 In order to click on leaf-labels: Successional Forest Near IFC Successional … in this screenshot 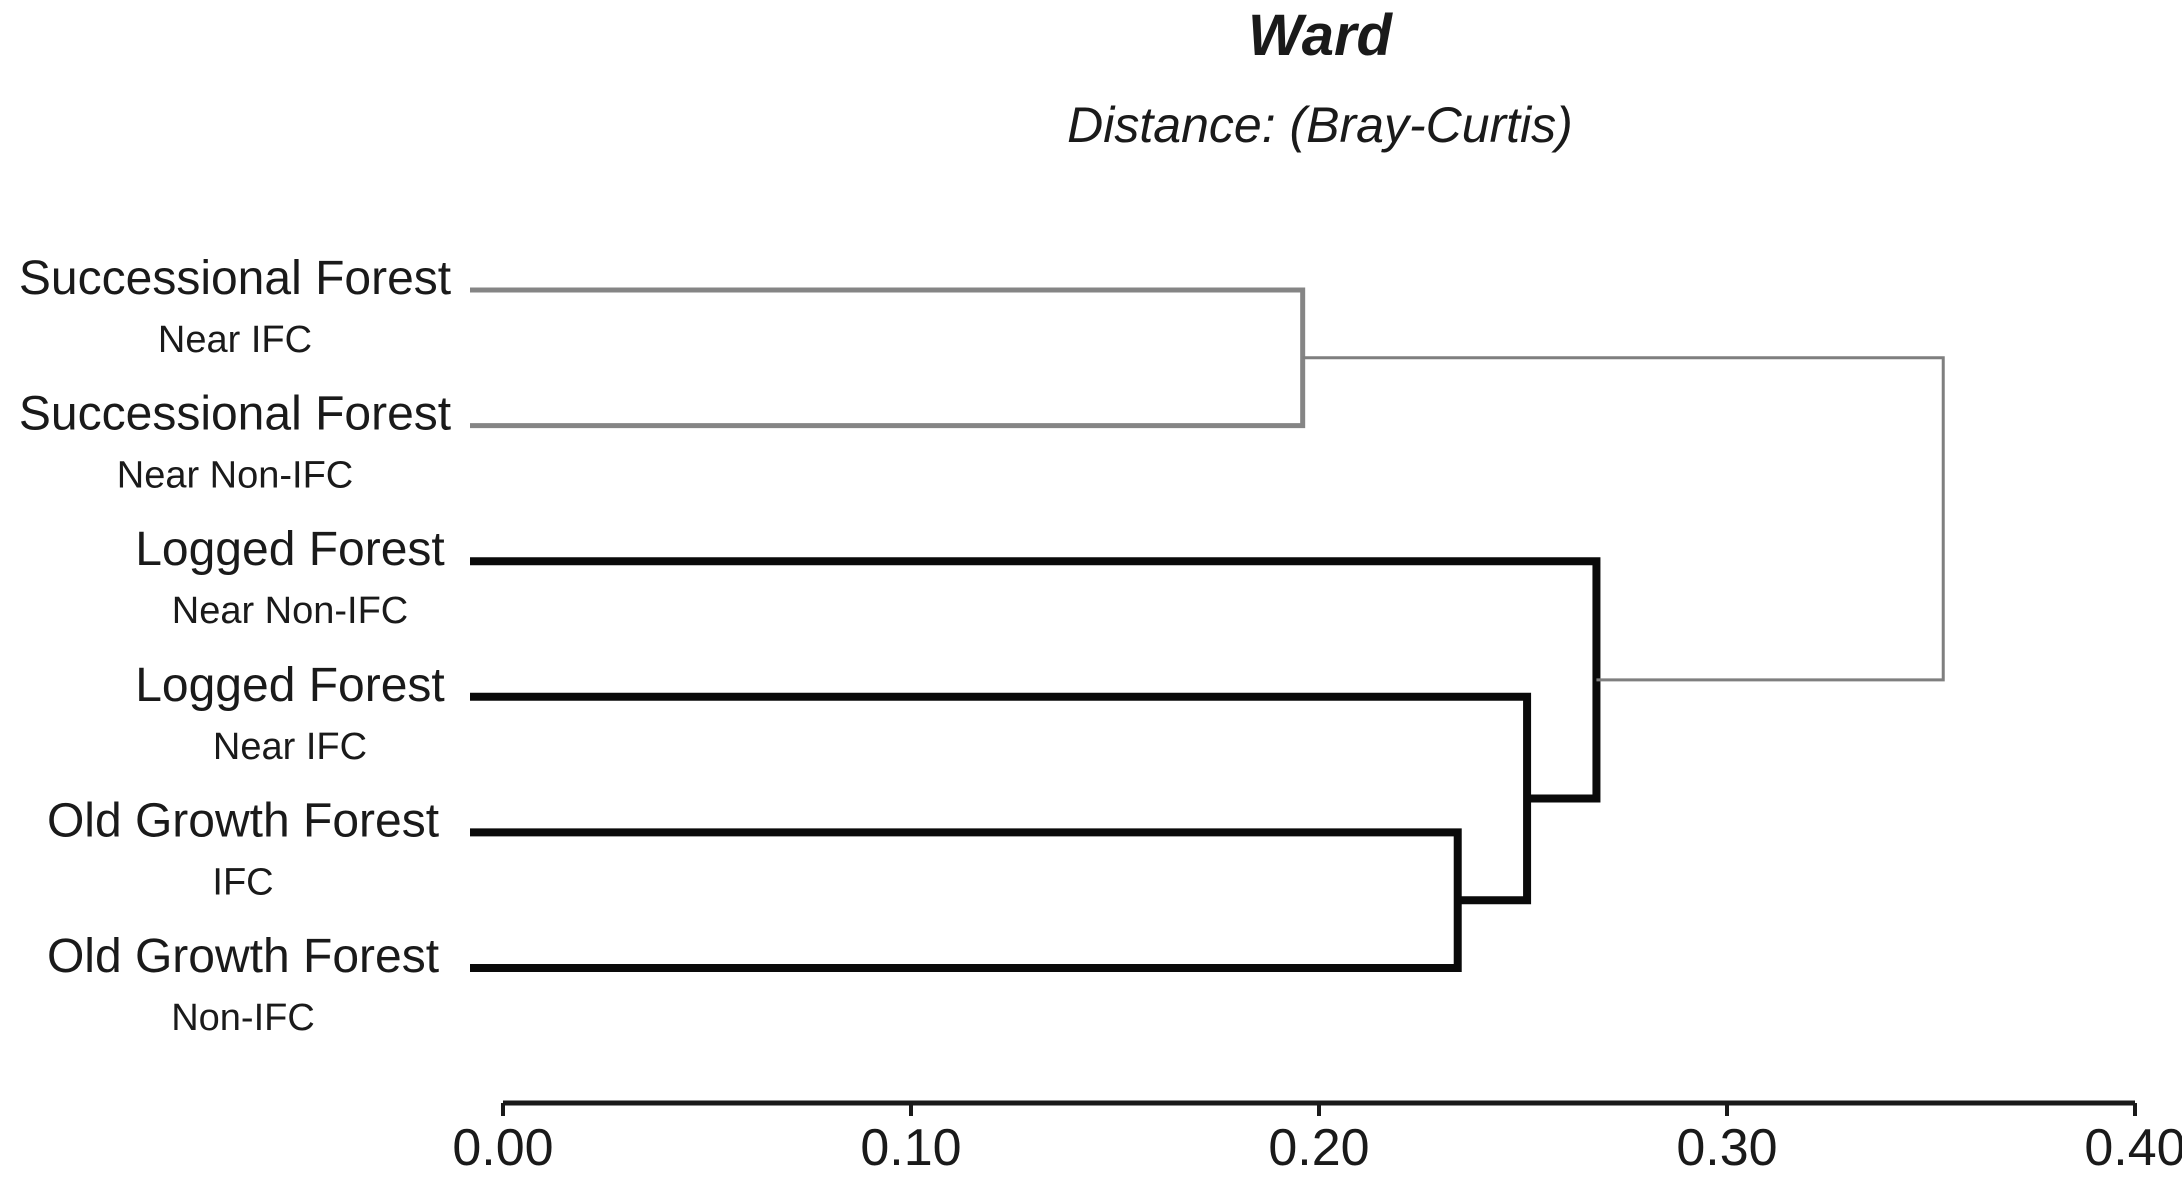, I will do `click(235, 645)`.